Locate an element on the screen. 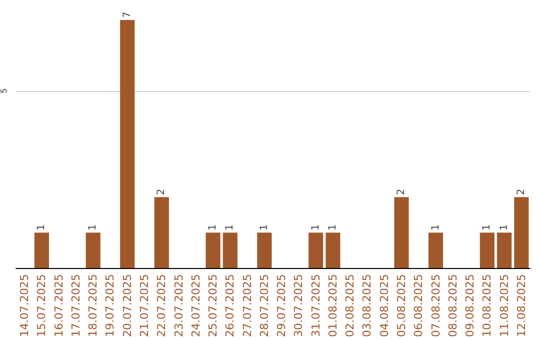 Image resolution: width=540 pixels, height=340 pixels. x-tick-label: 09.08.2025 is located at coordinates (470, 306).